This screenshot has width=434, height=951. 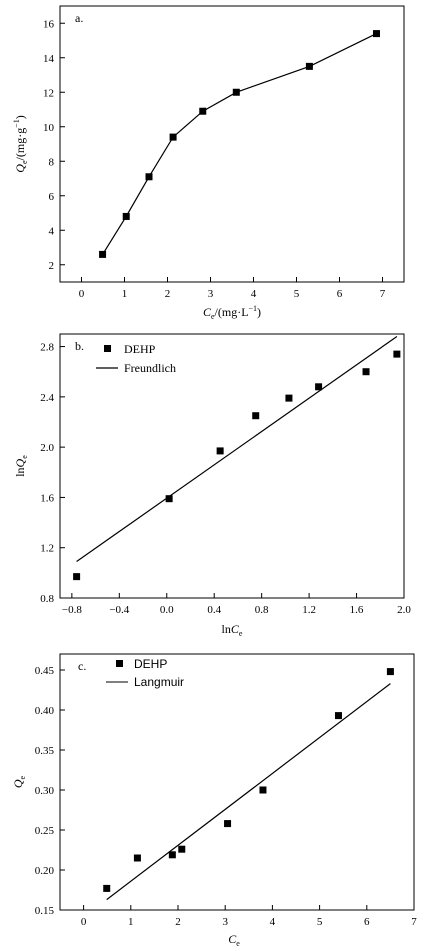 I want to click on y-tick-label: 0.20, so click(x=45, y=871).